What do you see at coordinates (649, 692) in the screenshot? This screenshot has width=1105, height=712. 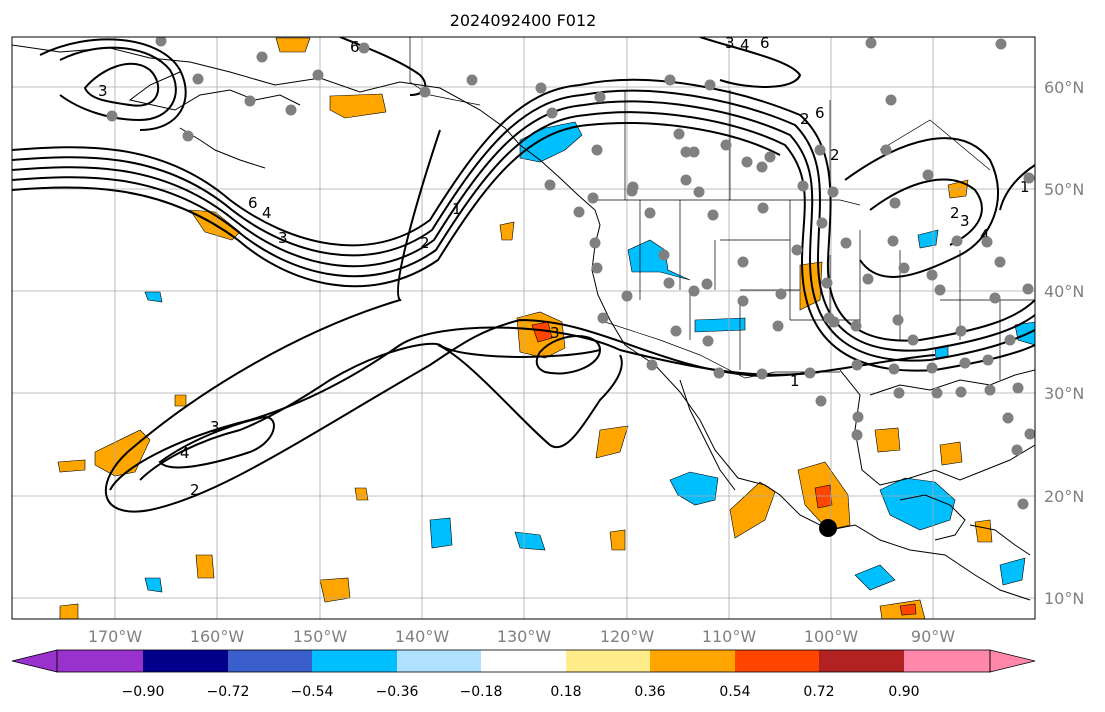 I see `colorbar-tick-label: 0.36` at bounding box center [649, 692].